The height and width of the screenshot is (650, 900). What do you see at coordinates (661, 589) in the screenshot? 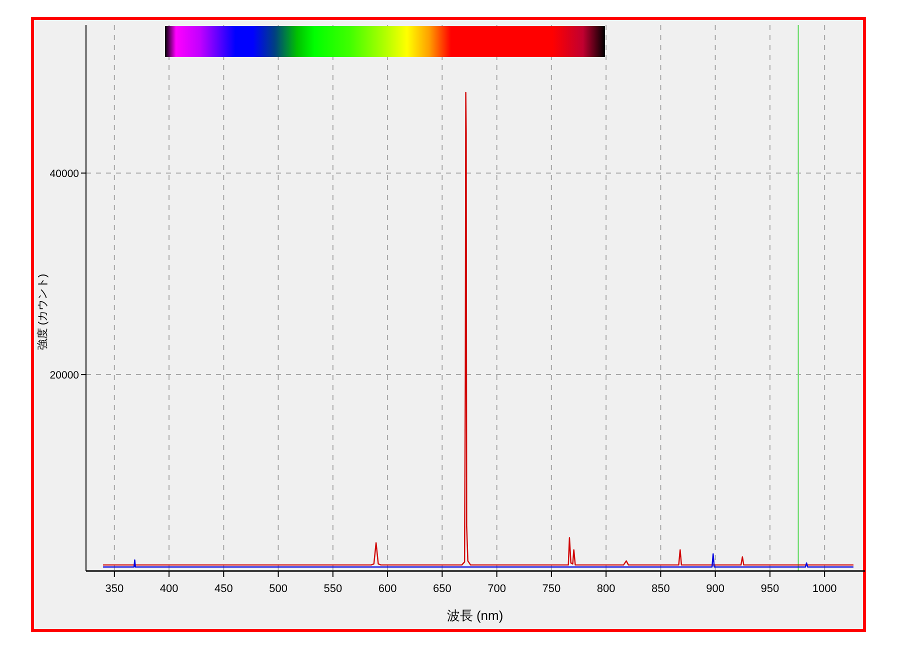
I see `x-tick-label: 850` at bounding box center [661, 589].